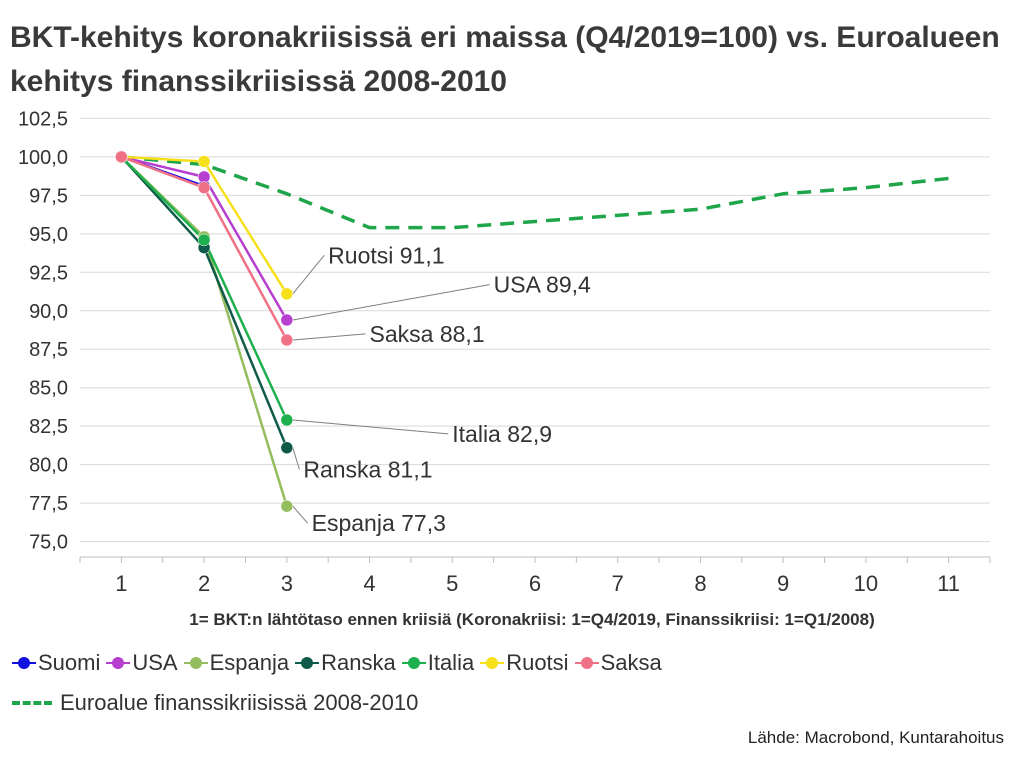 The image size is (1024, 769). Describe the element at coordinates (121, 583) in the screenshot. I see `x-tick-label: 1` at that location.